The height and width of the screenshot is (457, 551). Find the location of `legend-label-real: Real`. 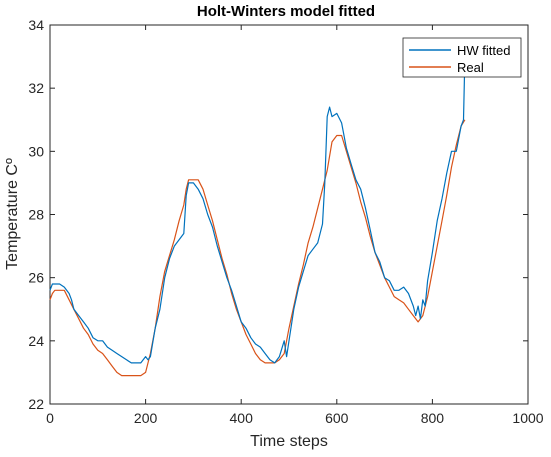

legend-label-real: Real is located at coordinates (470, 67).